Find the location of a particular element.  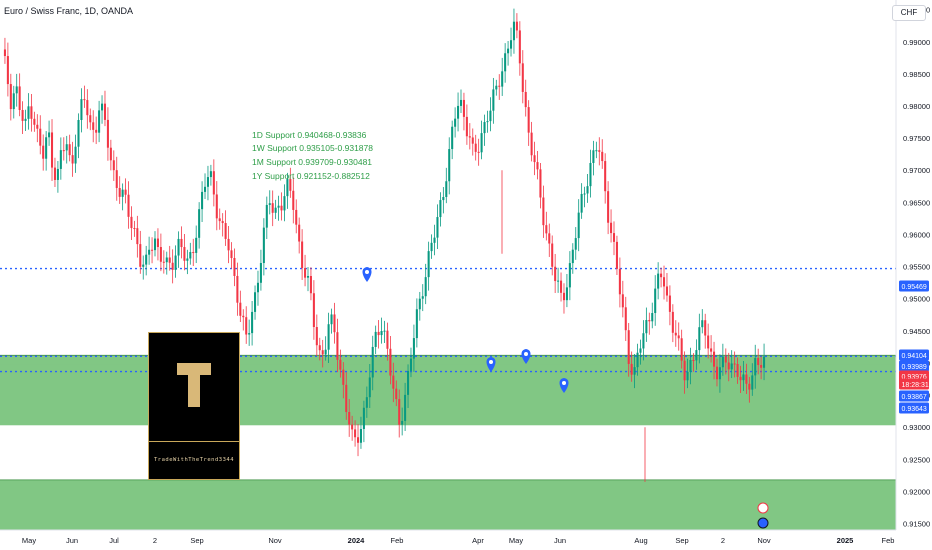

currency-button: CHF is located at coordinates (909, 13).